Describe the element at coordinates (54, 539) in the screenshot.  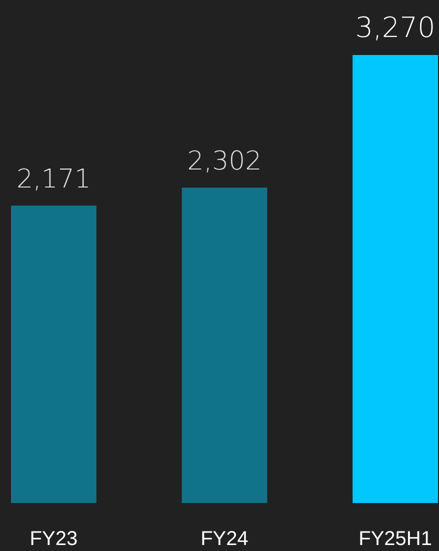
I see `x-tick-label: FY23` at that location.